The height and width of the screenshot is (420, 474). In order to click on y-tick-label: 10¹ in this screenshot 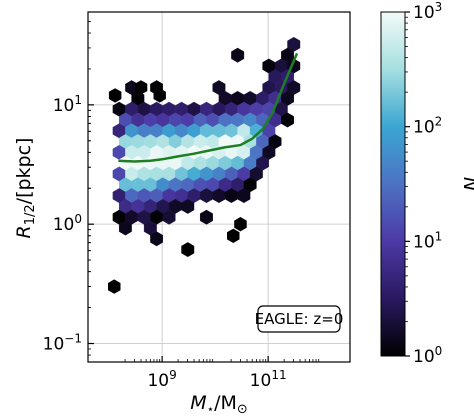, I will do `click(67, 104)`.